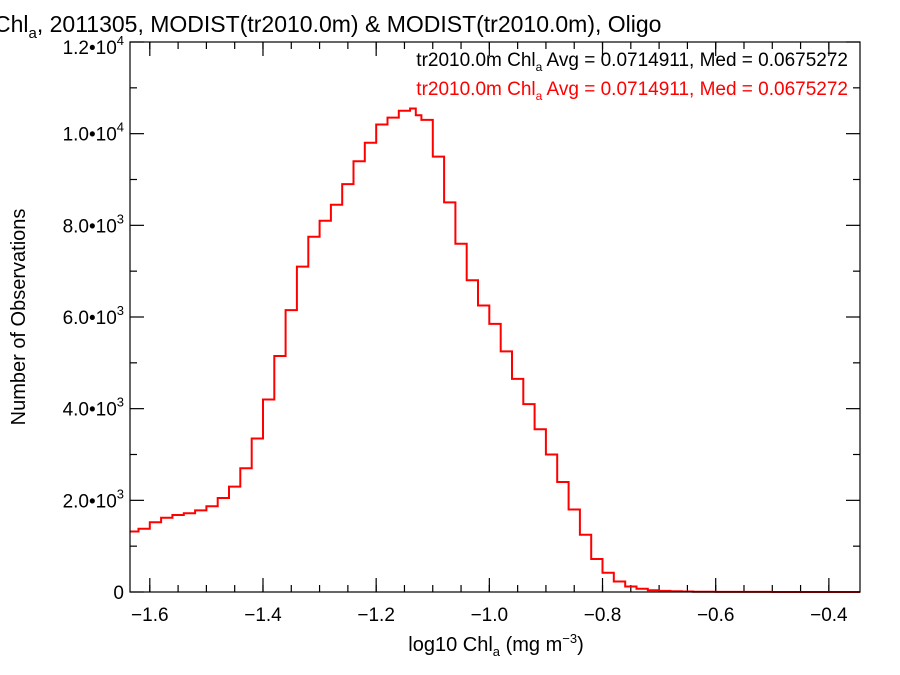 This screenshot has height=675, width=900. I want to click on x-tick-label: −1.2, so click(376, 615).